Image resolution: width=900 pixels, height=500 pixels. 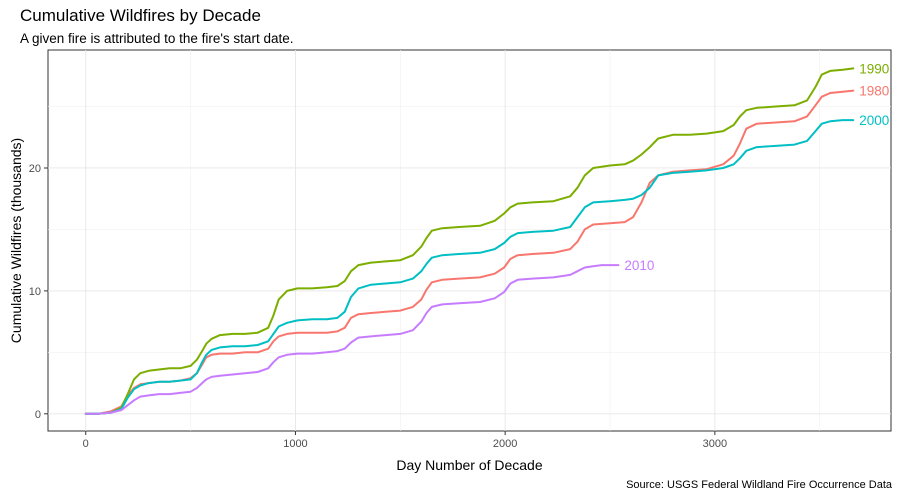 I want to click on series-labels: 1980 1990 2000 2010, so click(x=756, y=167).